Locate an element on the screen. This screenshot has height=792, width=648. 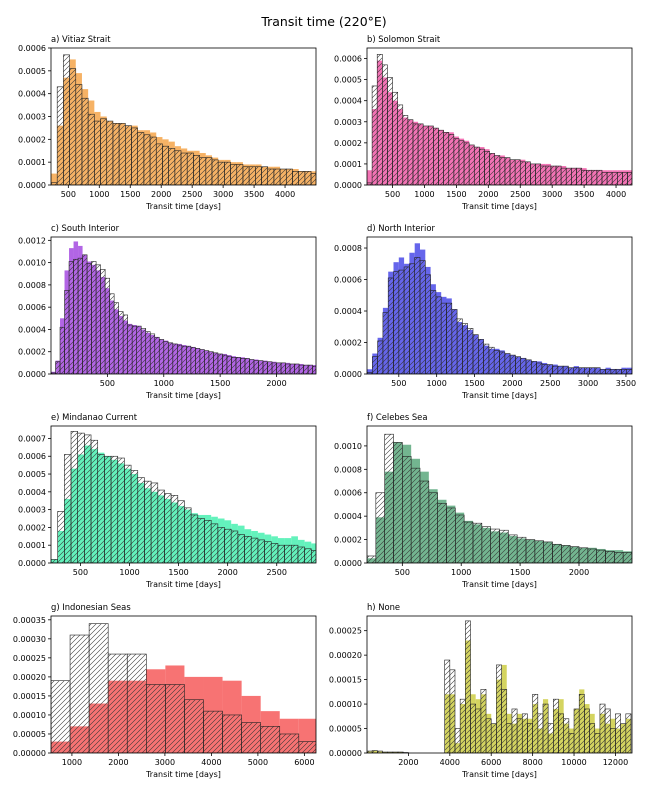
y-tick-label: 0.0007 is located at coordinates (32, 438).